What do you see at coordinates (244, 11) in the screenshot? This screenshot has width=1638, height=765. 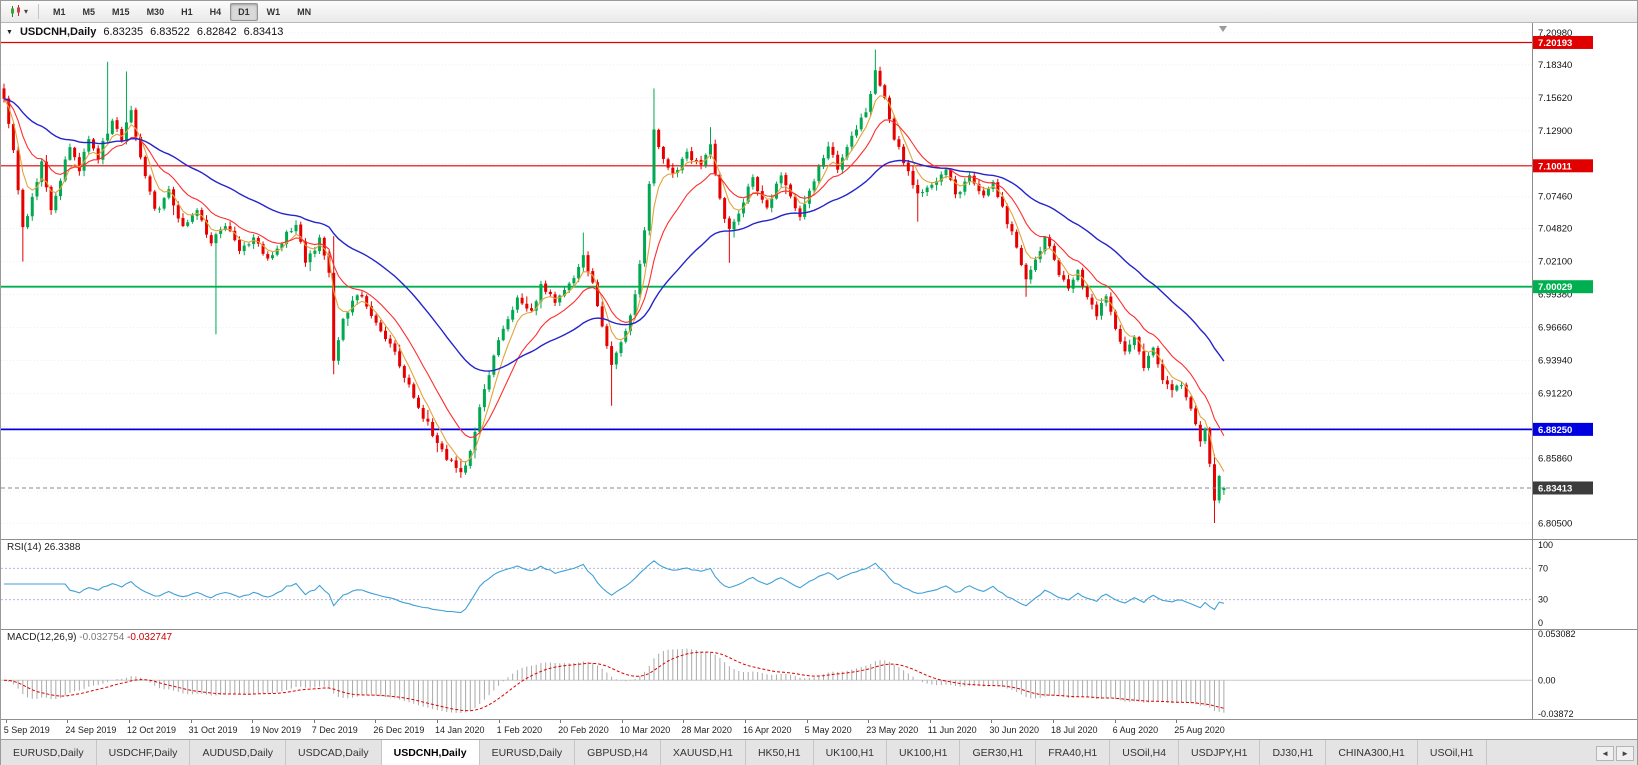 I see `timeframe-button-d1: D1` at bounding box center [244, 11].